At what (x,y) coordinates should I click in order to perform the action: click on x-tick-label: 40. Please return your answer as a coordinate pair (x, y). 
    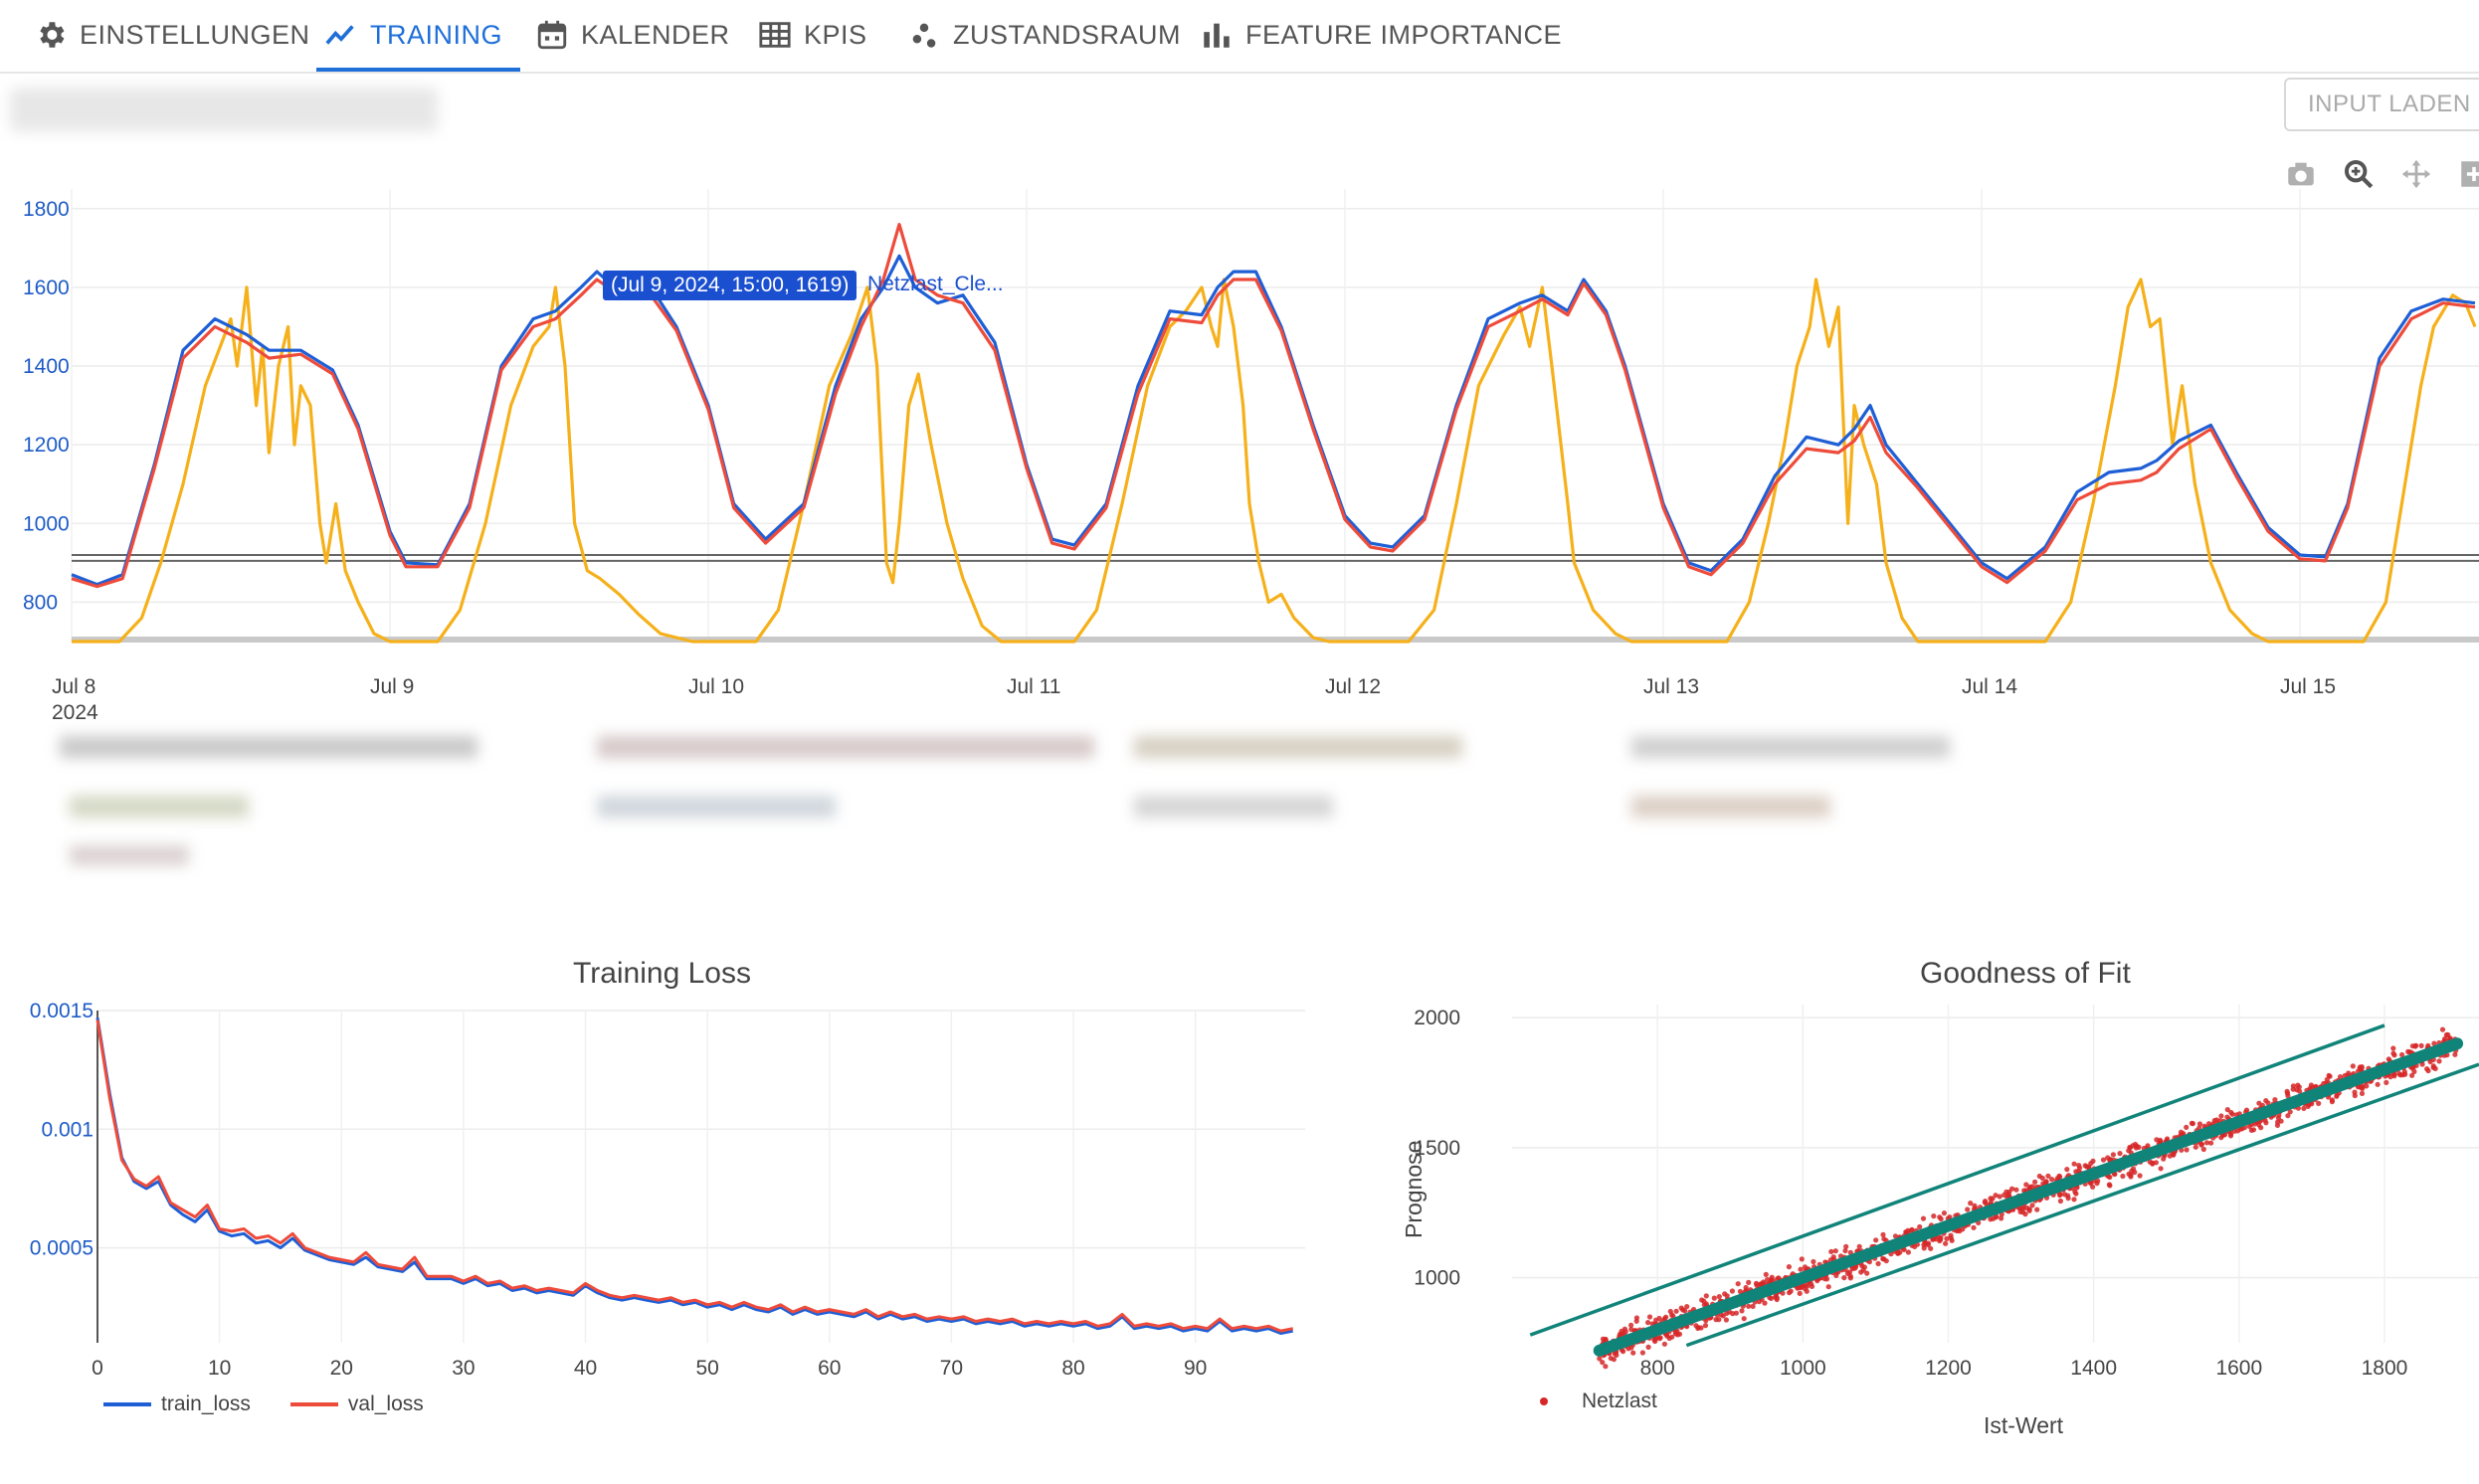
    Looking at the image, I should click on (585, 1369).